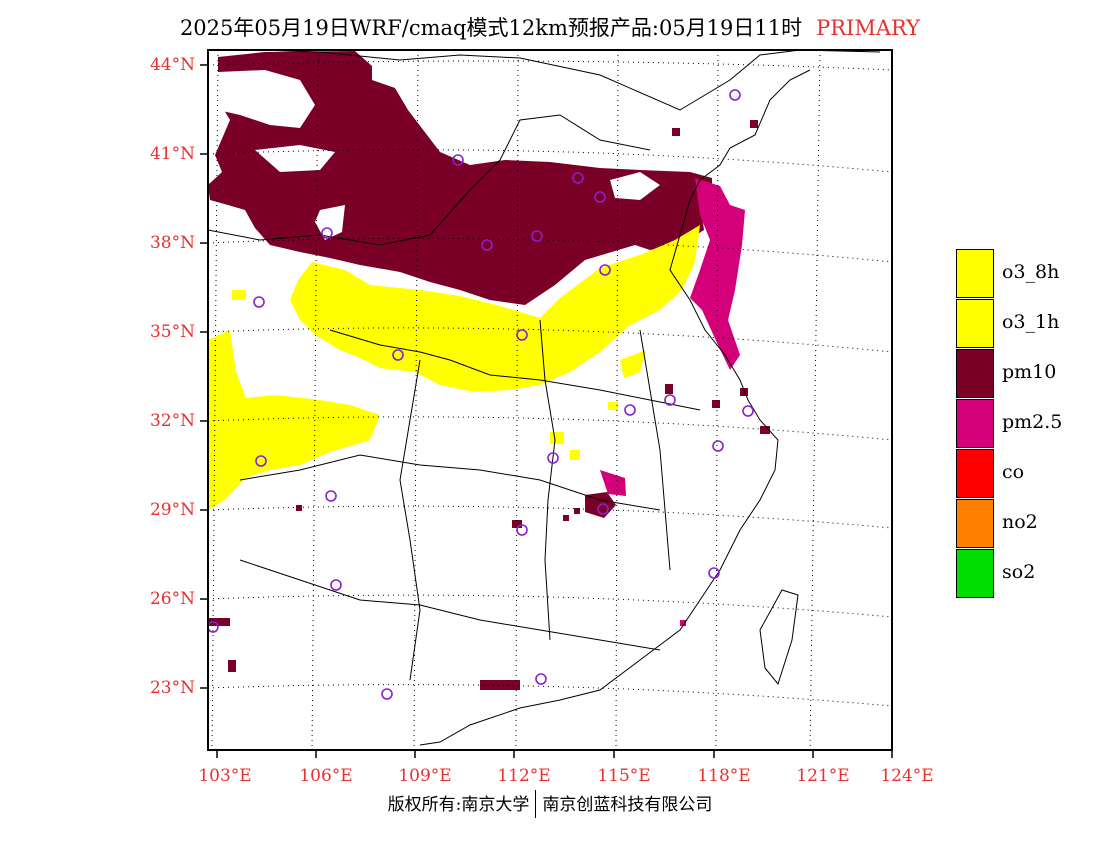  What do you see at coordinates (491, 28) in the screenshot?
I see `title-text: 2025年05月19日WRF/cmaq模式12km预报产品:05月19日11时` at bounding box center [491, 28].